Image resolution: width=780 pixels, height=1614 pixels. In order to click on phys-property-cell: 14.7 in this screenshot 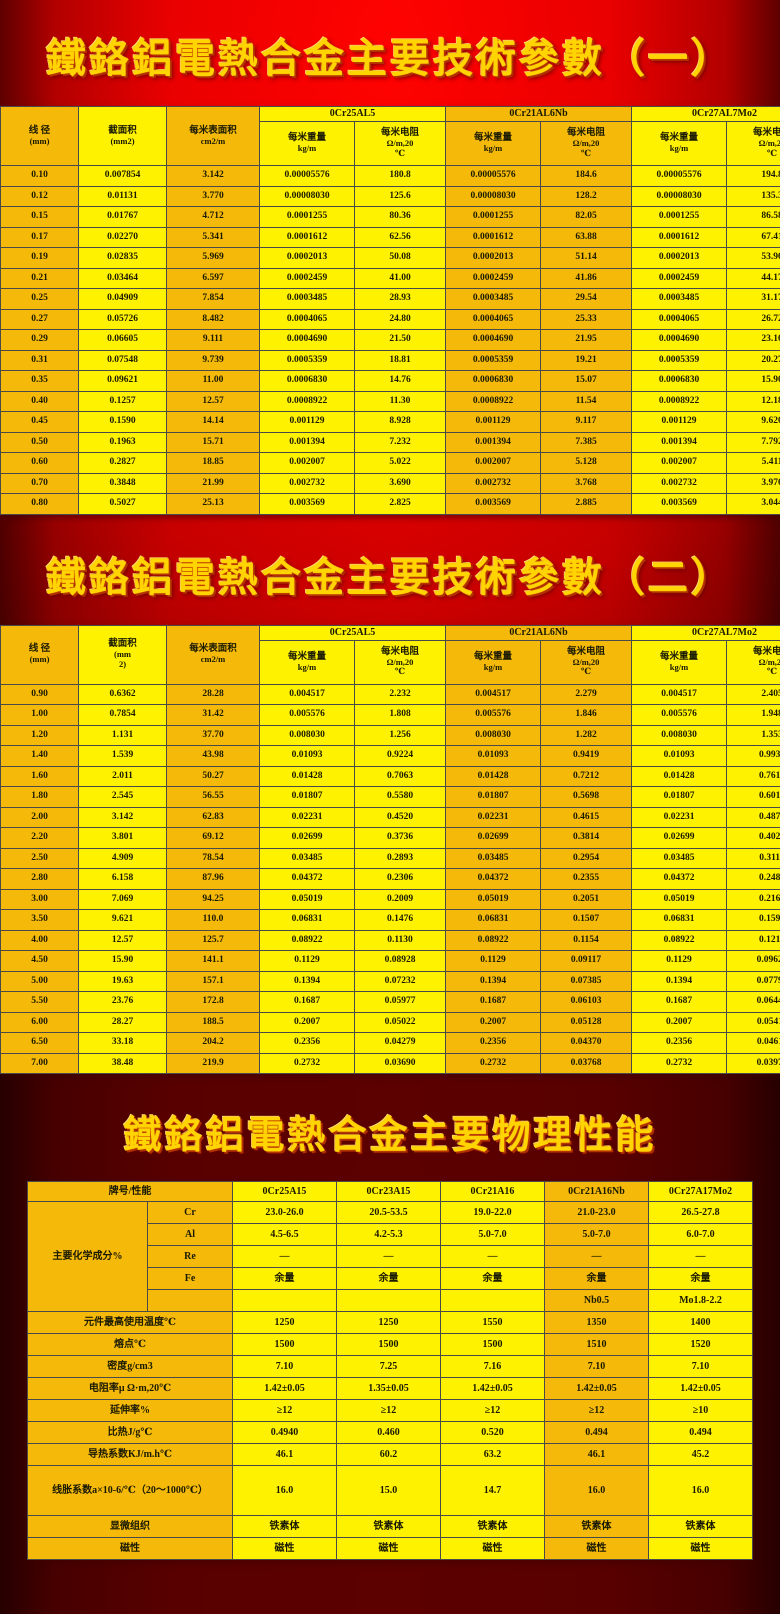, I will do `click(492, 1490)`.